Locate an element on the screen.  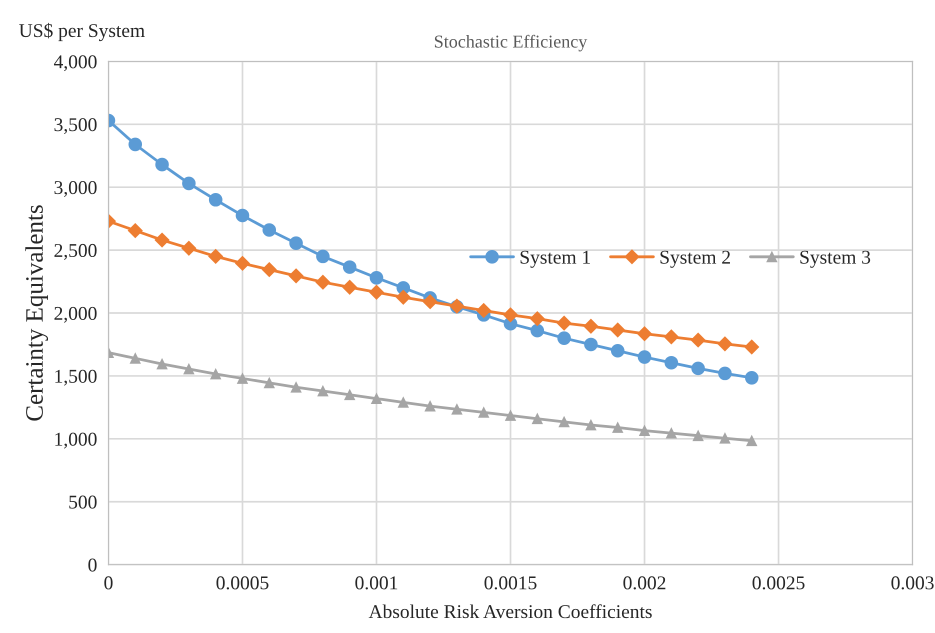
chart-title: Stochastic Efficiency is located at coordinates (511, 43).